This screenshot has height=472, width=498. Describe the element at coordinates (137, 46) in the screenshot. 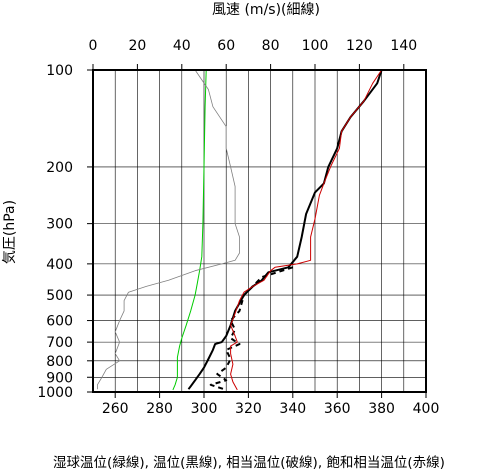

I see `top-tick-label: 20` at that location.